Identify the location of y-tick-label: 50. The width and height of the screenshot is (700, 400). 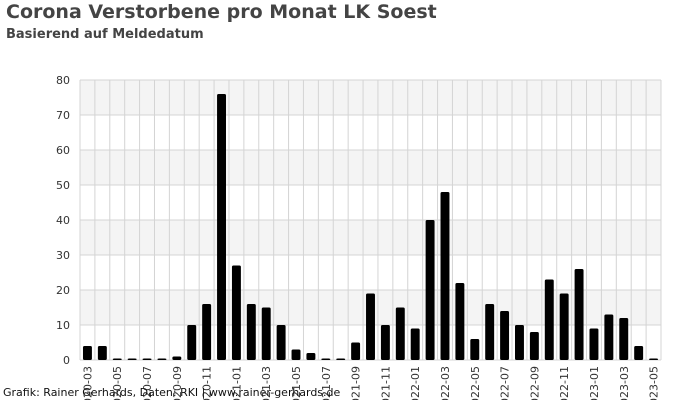
(63, 185).